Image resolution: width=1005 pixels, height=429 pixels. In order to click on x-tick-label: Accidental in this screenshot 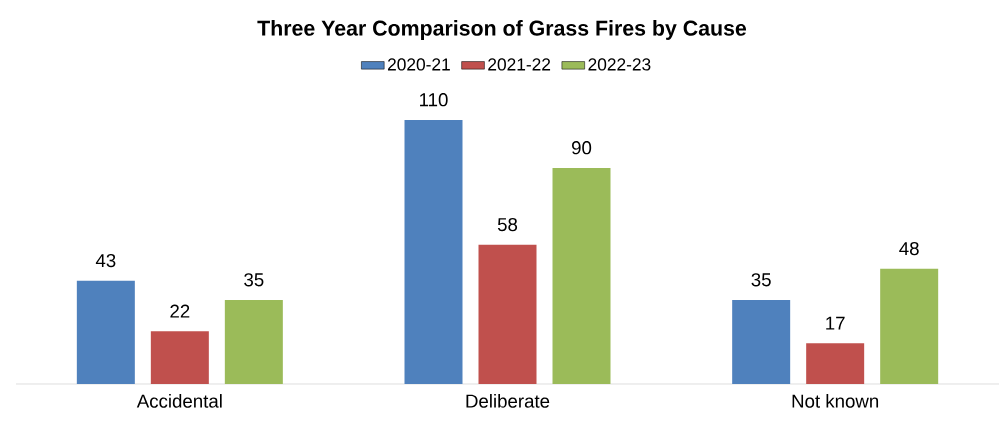, I will do `click(179, 401)`.